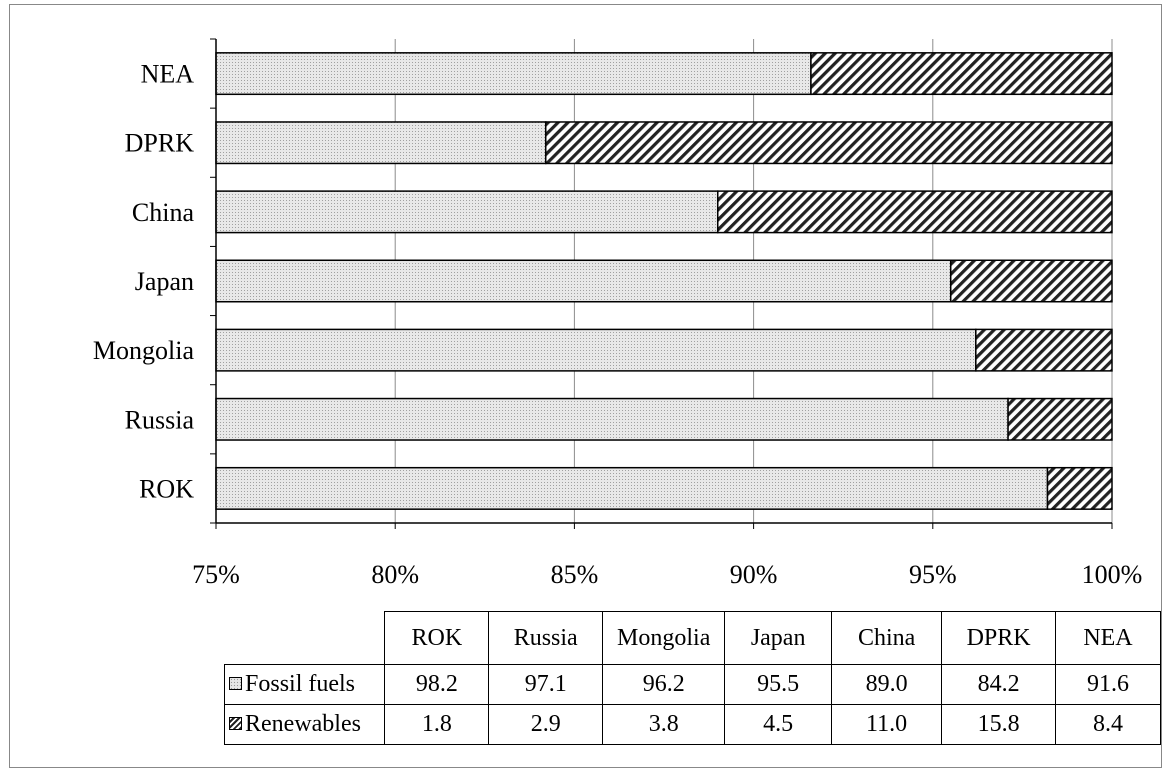 The width and height of the screenshot is (1166, 774). Describe the element at coordinates (467, 212) in the screenshot. I see `bar-fossil-fuels-china` at that location.